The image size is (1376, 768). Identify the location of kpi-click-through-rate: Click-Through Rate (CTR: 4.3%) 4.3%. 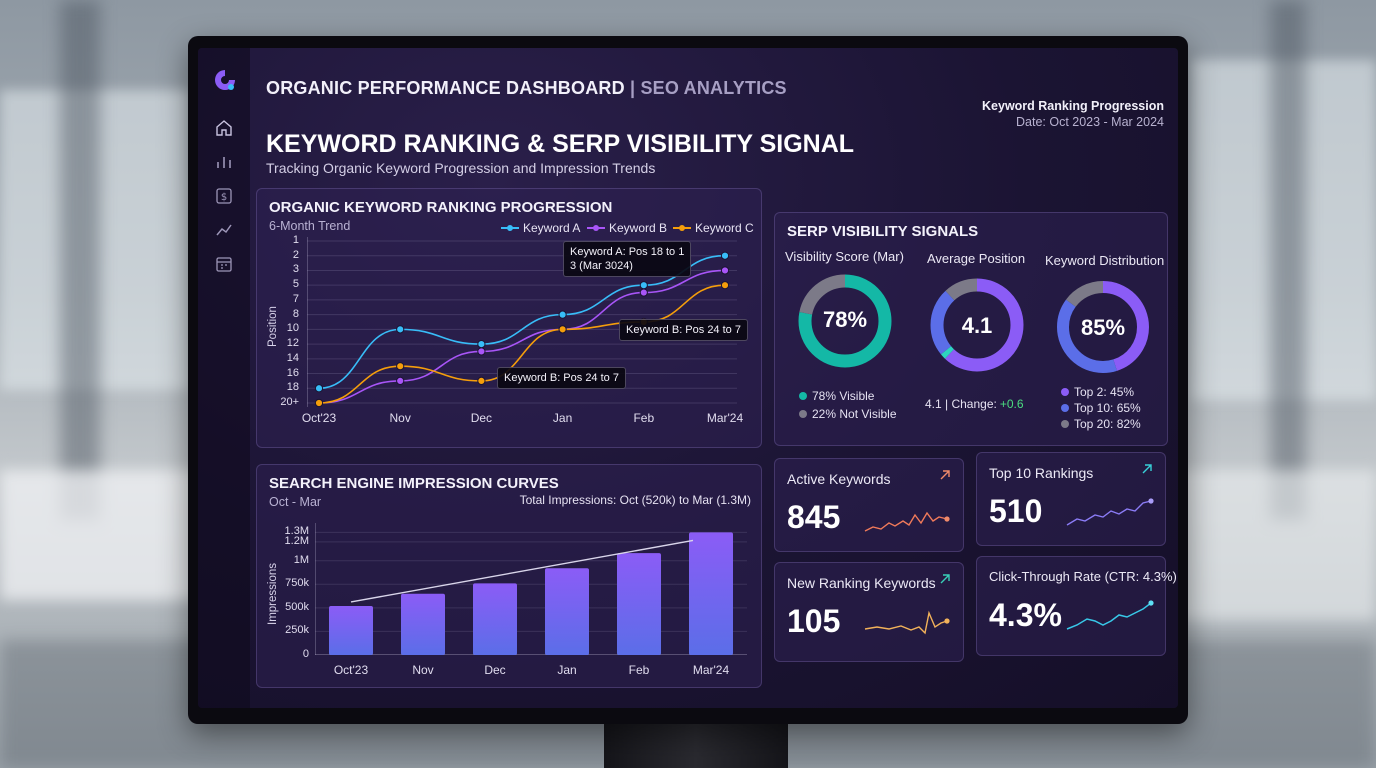
(1076, 606).